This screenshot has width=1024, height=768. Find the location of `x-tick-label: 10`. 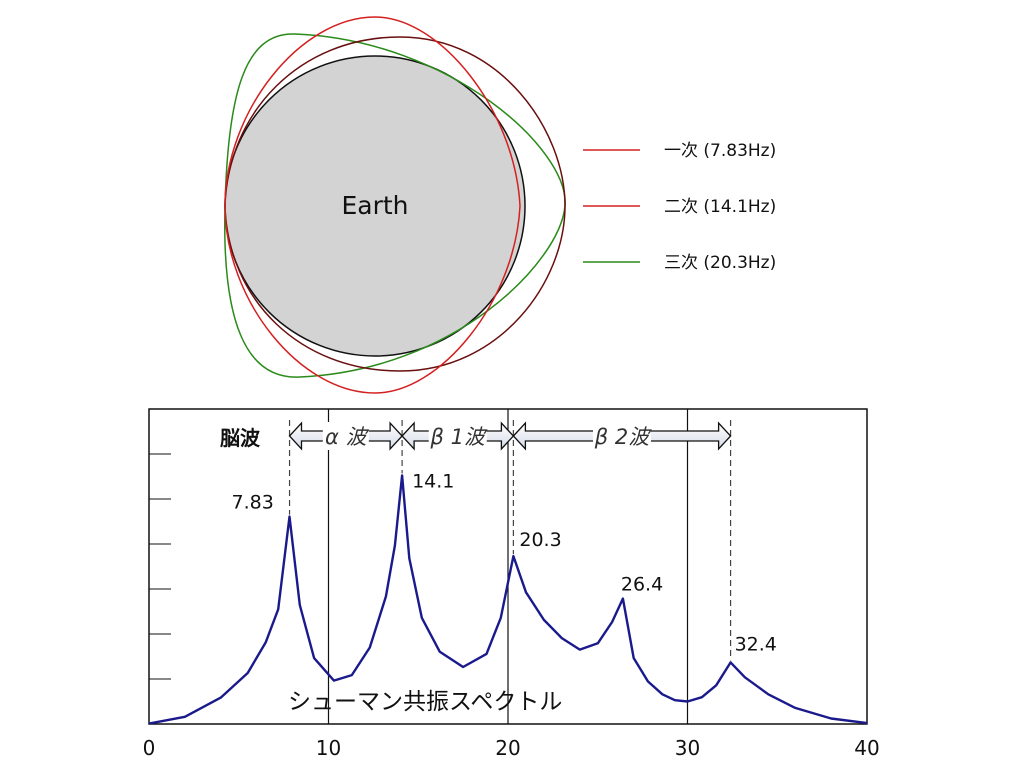

x-tick-label: 10 is located at coordinates (328, 748).